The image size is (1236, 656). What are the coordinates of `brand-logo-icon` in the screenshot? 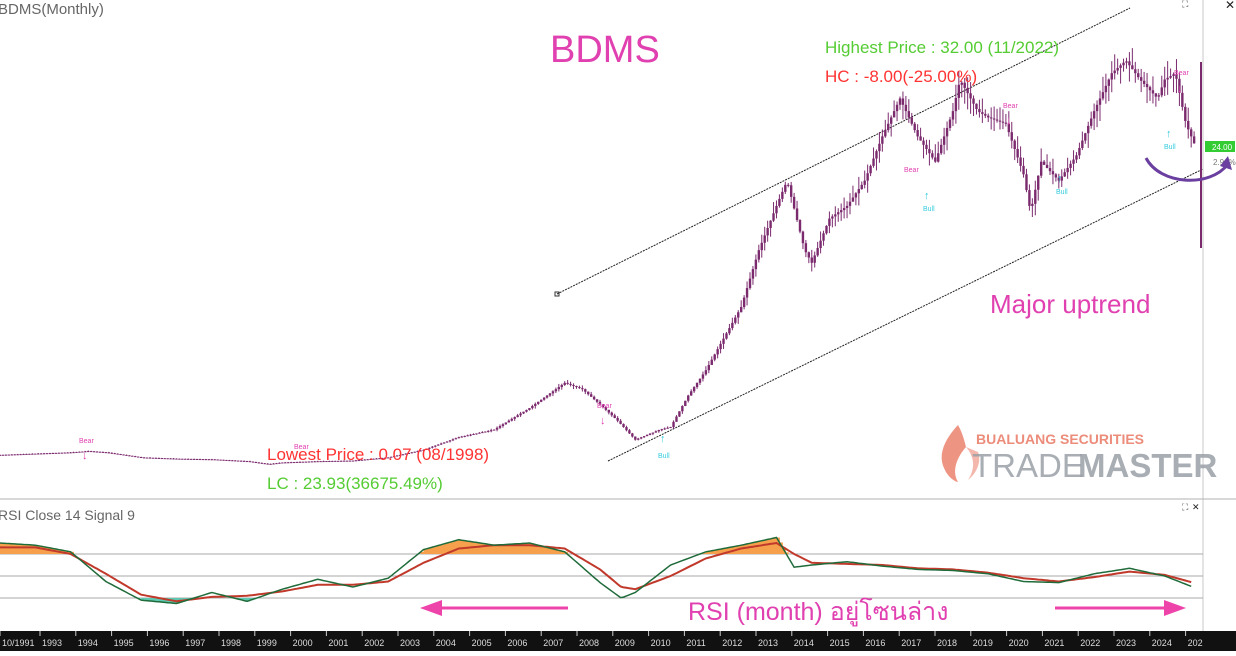 It's located at (954, 453).